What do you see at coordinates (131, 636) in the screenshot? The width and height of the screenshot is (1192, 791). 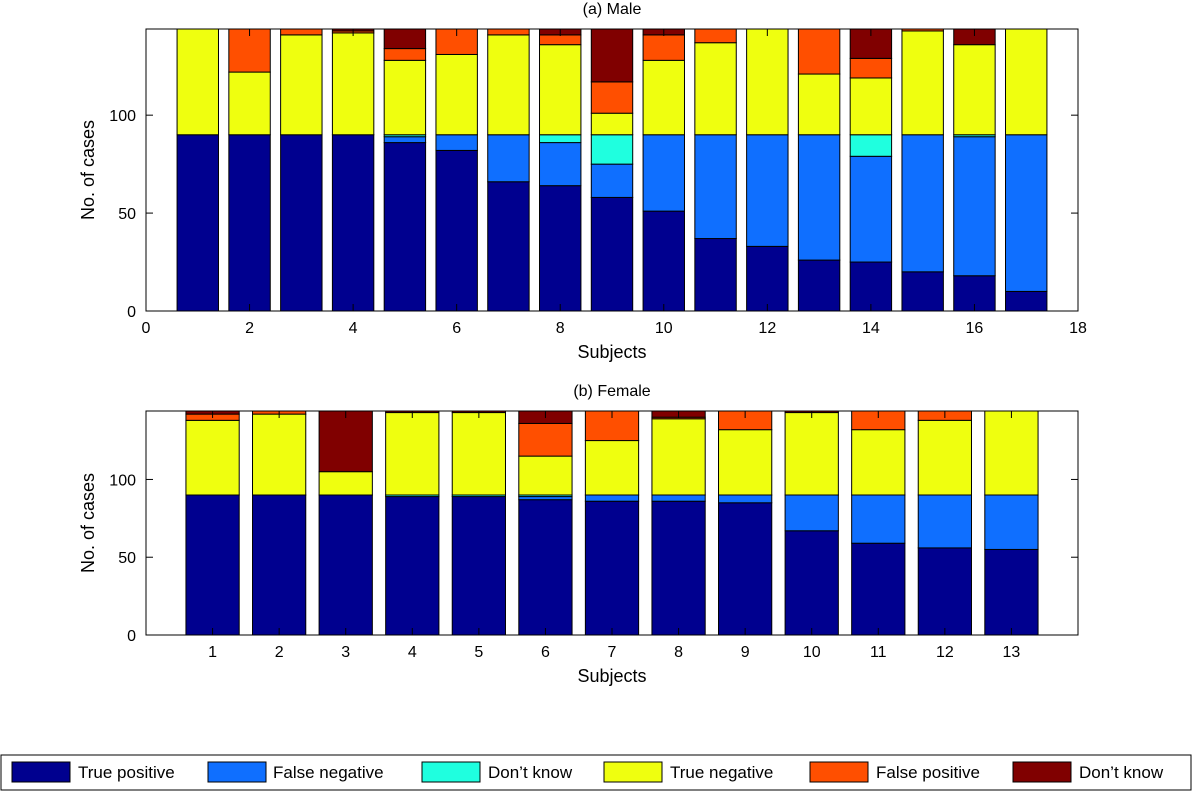 I see `female-y-tick-label: 0` at bounding box center [131, 636].